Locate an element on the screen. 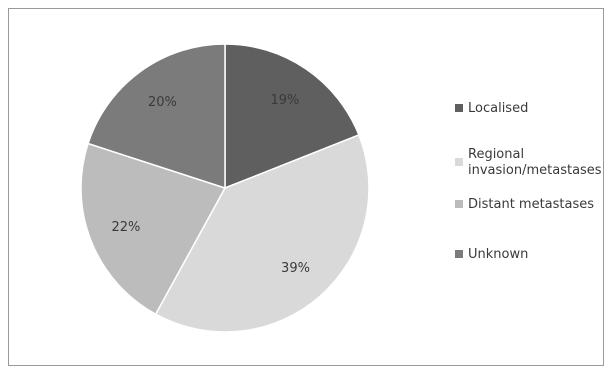  legend-label: Distant metastases is located at coordinates (531, 204).